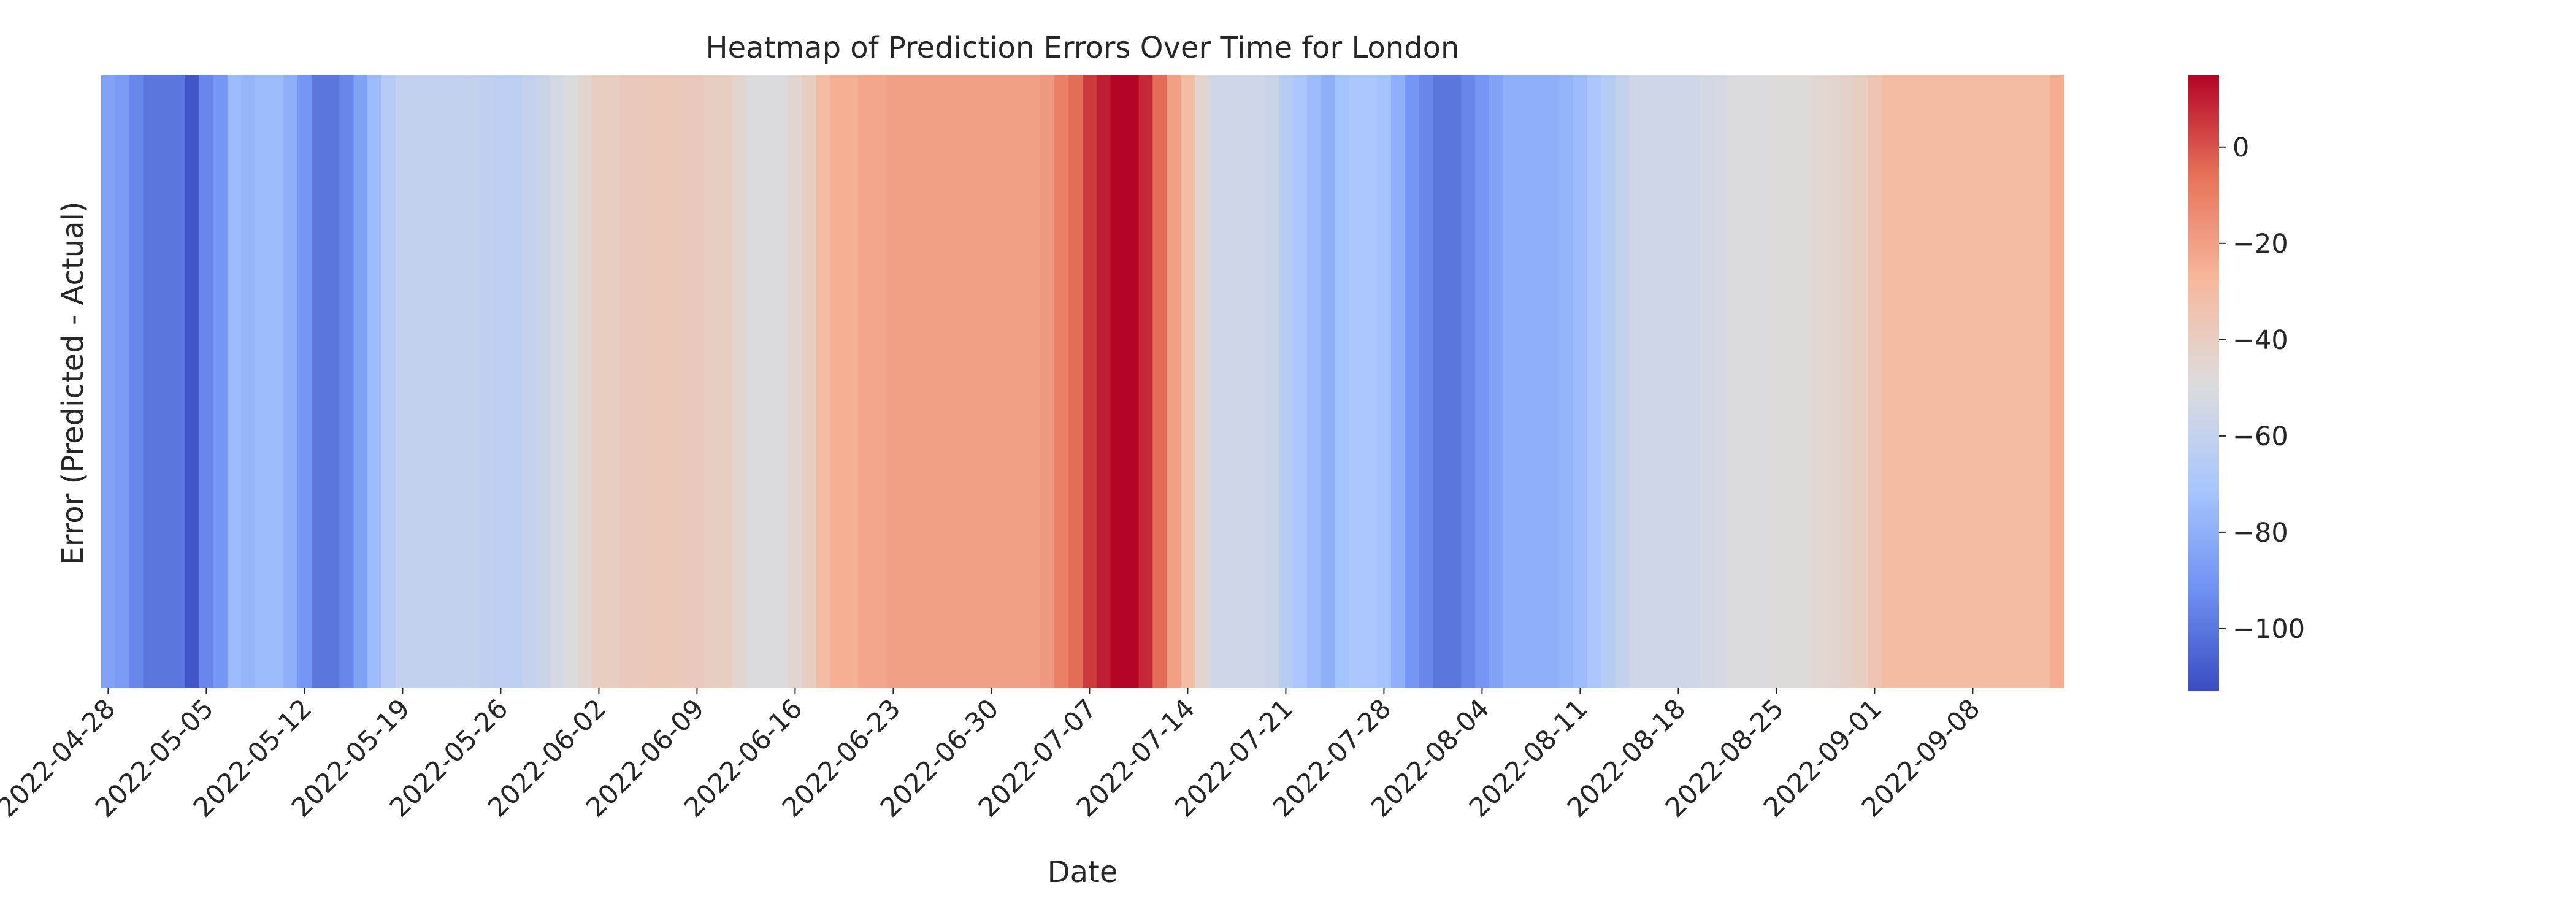  What do you see at coordinates (2260, 244) in the screenshot?
I see `colorbar-tick-label: −20` at bounding box center [2260, 244].